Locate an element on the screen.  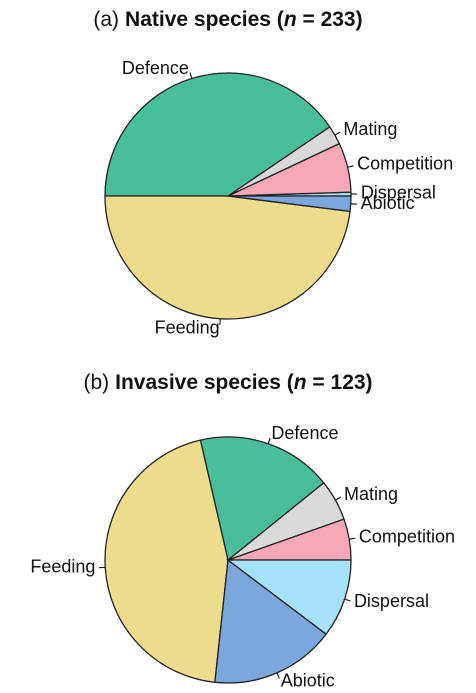
panel-label: (b) is located at coordinates (96, 382).